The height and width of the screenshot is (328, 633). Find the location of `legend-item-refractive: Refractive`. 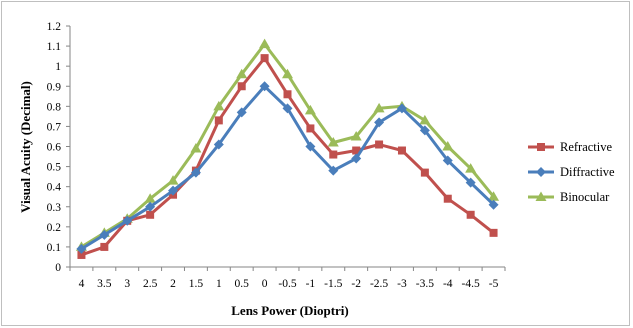

legend-item-refractive: Refractive is located at coordinates (570, 147).